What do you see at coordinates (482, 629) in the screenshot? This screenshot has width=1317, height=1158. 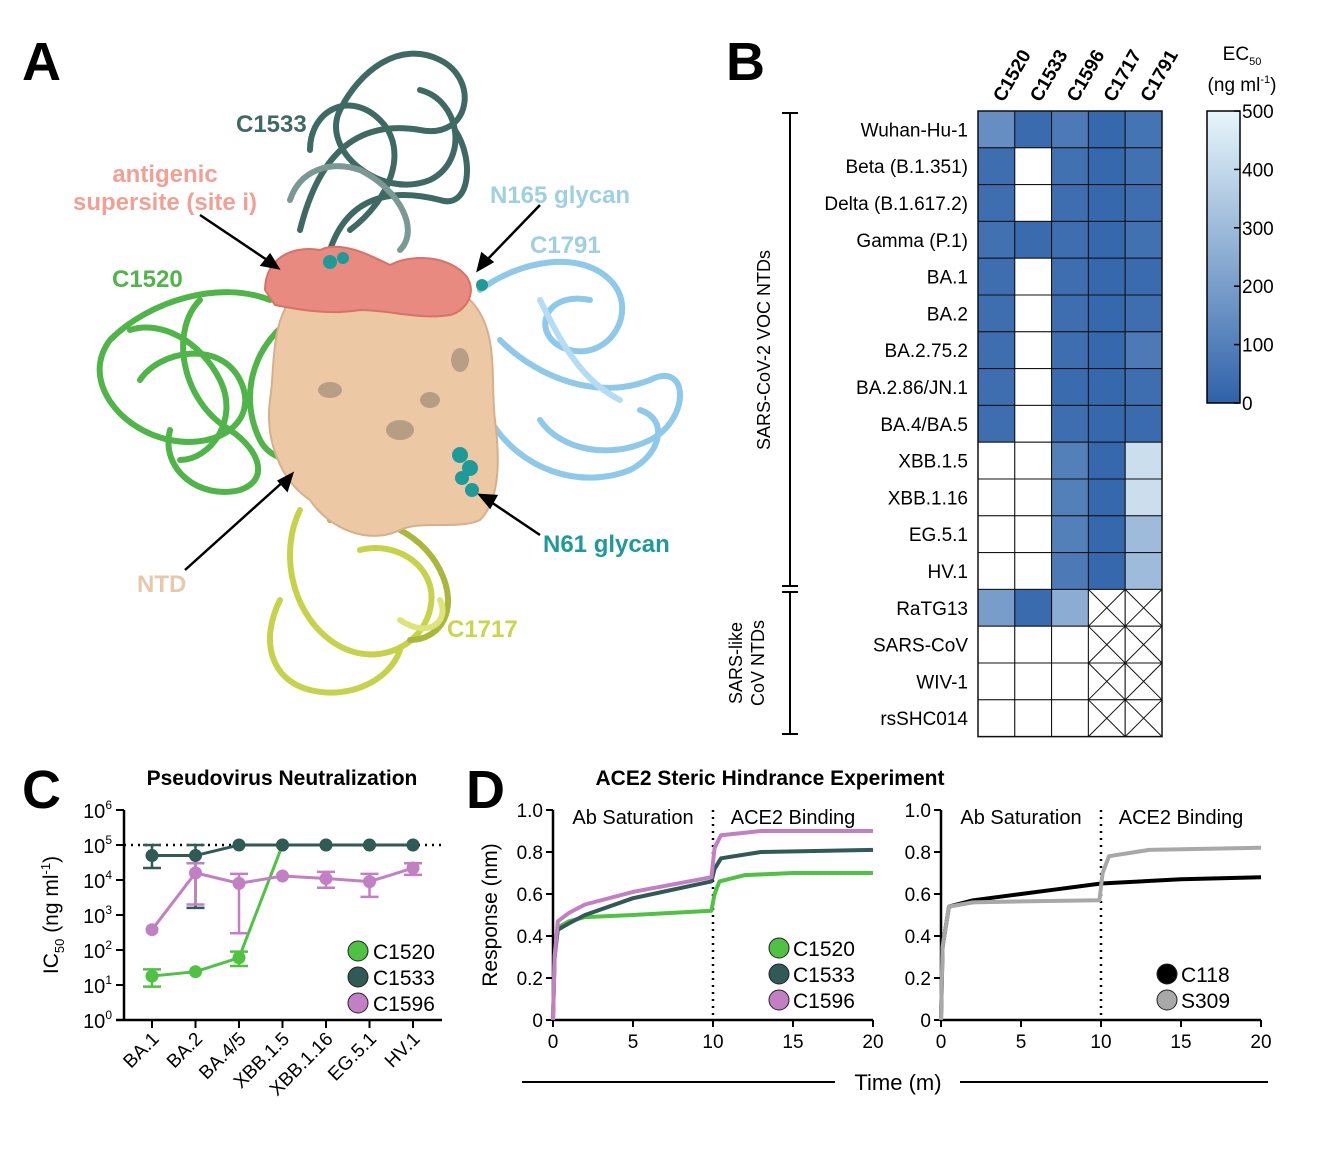 I see `label-c1717: C1717` at bounding box center [482, 629].